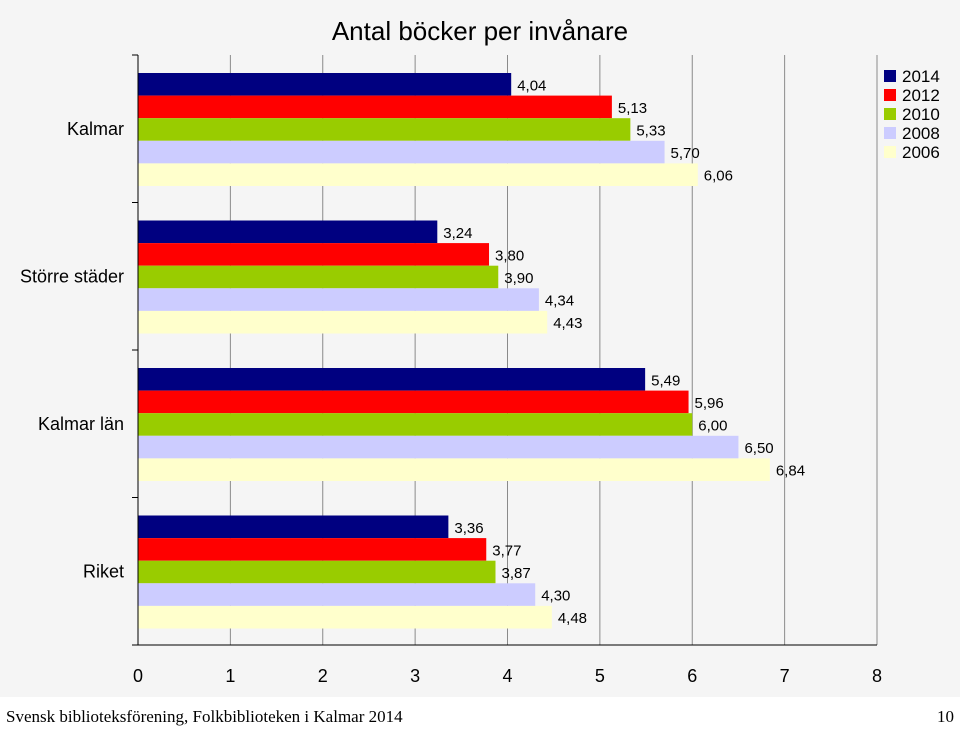 This screenshot has height=730, width=960. I want to click on value-label: 6,84, so click(790, 471).